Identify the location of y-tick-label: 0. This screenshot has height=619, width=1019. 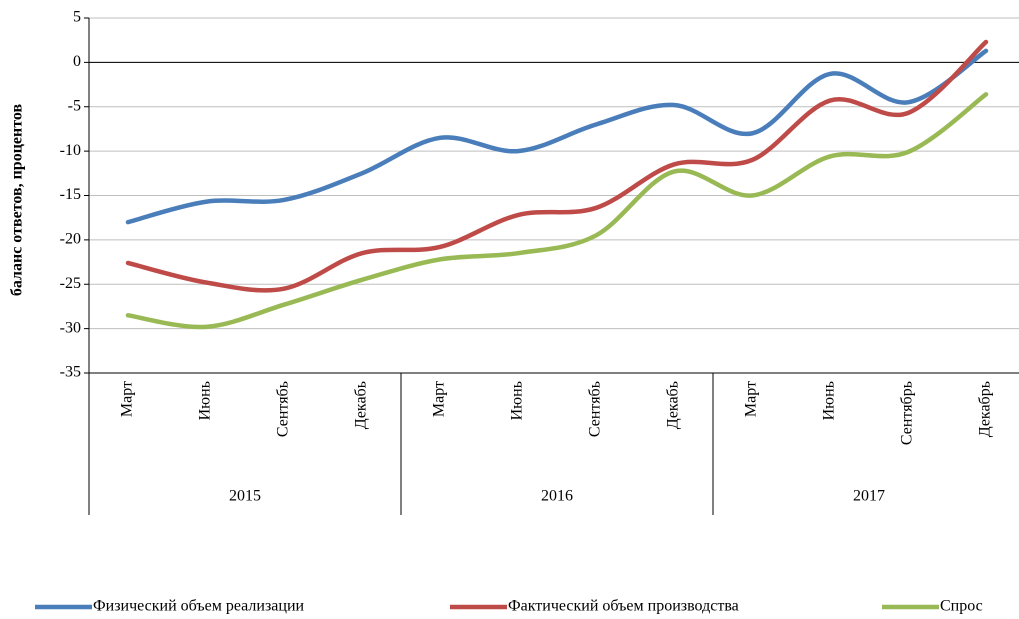
(77, 61).